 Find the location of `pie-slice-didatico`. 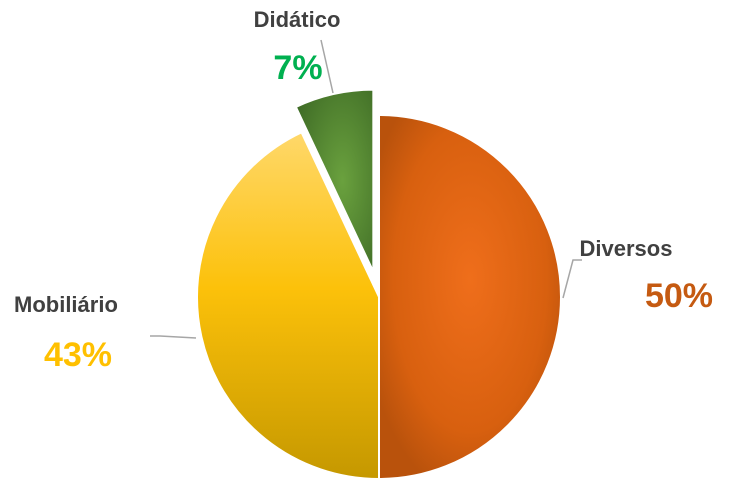

pie-slice-didatico is located at coordinates (334, 180).